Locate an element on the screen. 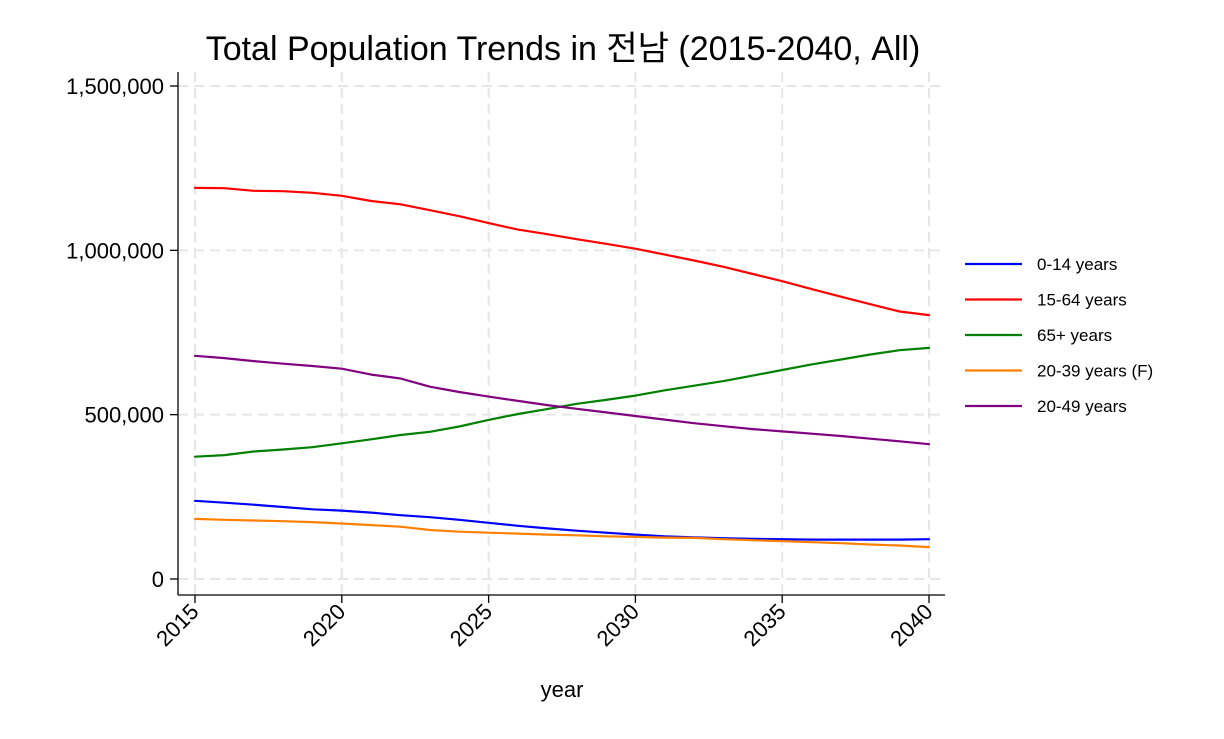 Image resolution: width=1224 pixels, height=739 pixels. legend-label-15-64-years: 15-64 years is located at coordinates (1082, 300).